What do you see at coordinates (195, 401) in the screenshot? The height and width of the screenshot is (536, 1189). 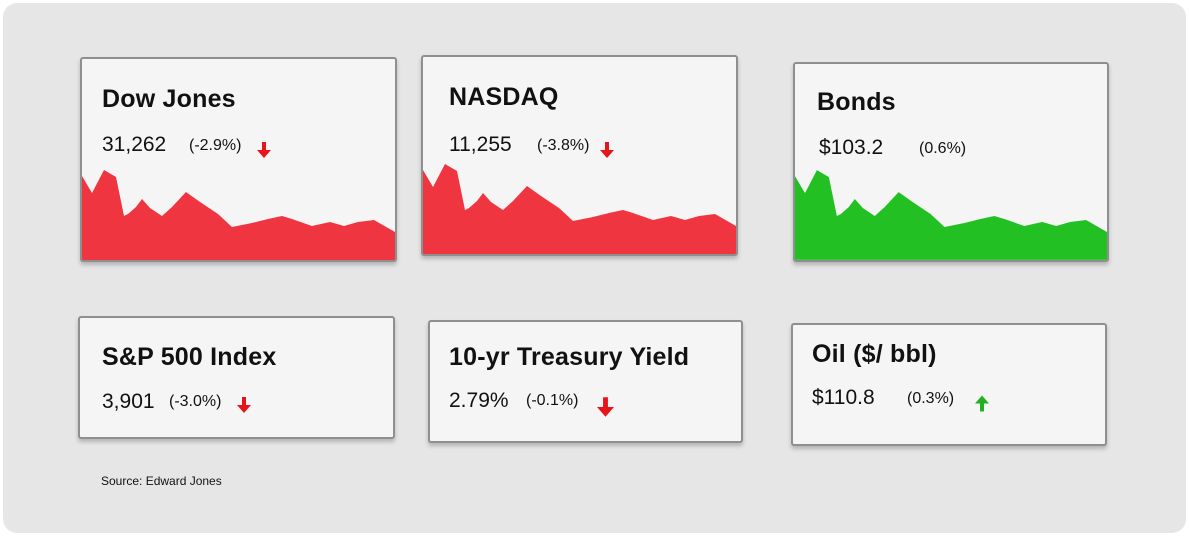 I see `card-change: (-3.0%)` at bounding box center [195, 401].